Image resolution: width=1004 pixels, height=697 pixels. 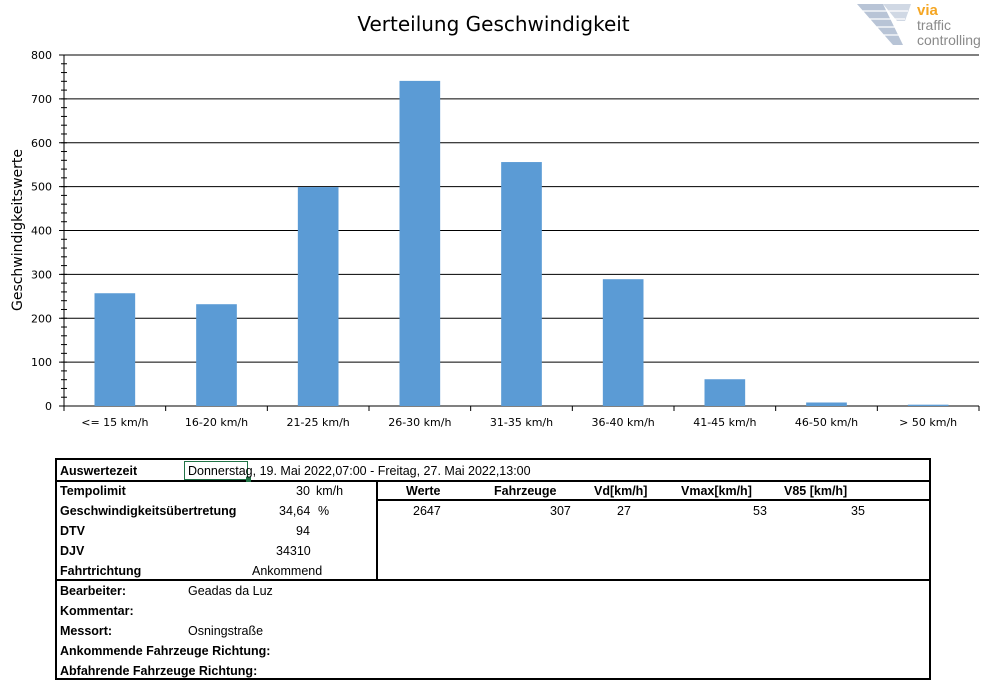 I want to click on selected-cell, so click(x=216, y=470).